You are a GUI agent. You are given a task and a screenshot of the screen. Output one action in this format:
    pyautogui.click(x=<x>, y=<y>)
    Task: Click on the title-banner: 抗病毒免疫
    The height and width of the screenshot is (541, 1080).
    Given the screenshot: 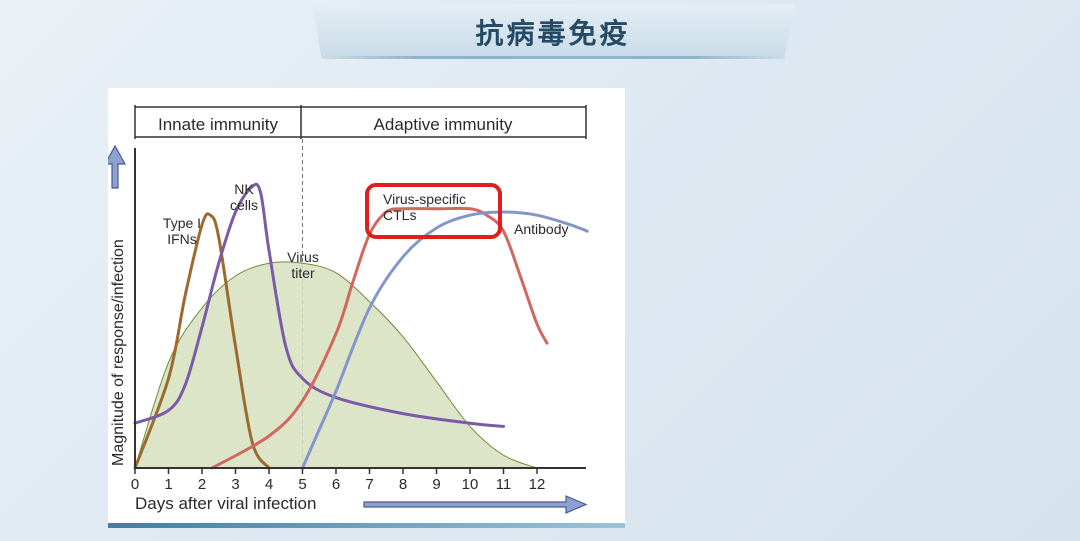 What is the action you would take?
    pyautogui.click(x=553, y=31)
    